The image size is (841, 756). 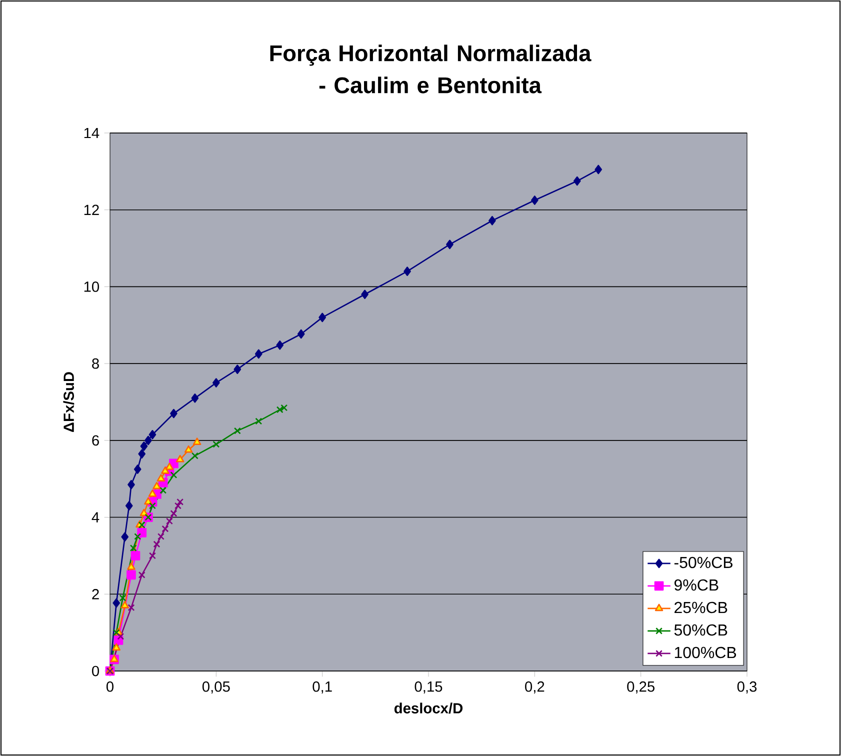 I want to click on y-tick-label: 0, so click(x=96, y=671).